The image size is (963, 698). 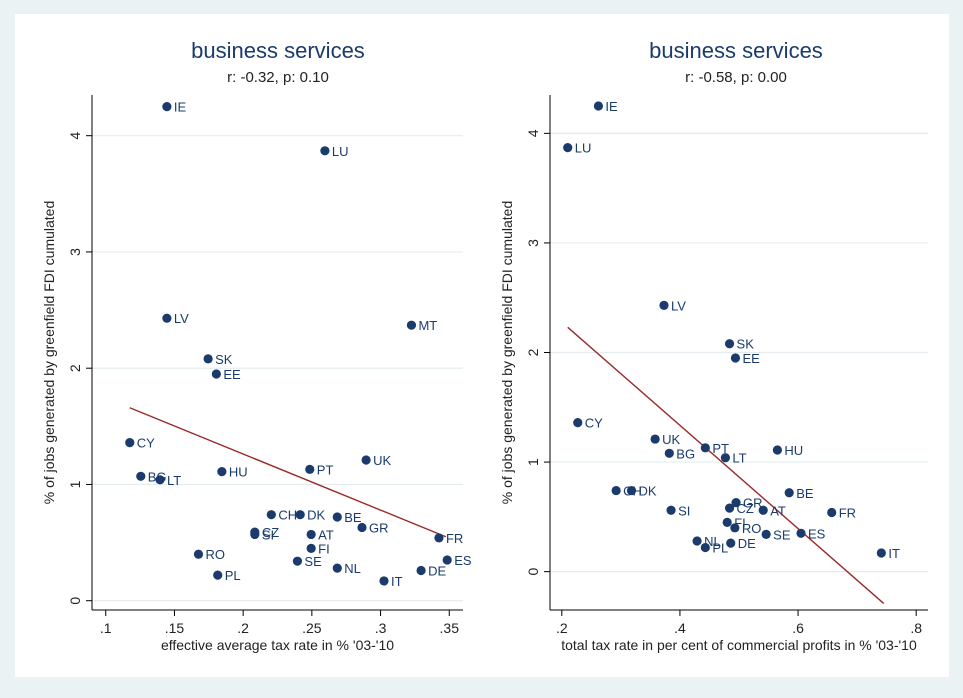 I want to click on panel2-y-tick-label-4: 4, so click(x=533, y=133).